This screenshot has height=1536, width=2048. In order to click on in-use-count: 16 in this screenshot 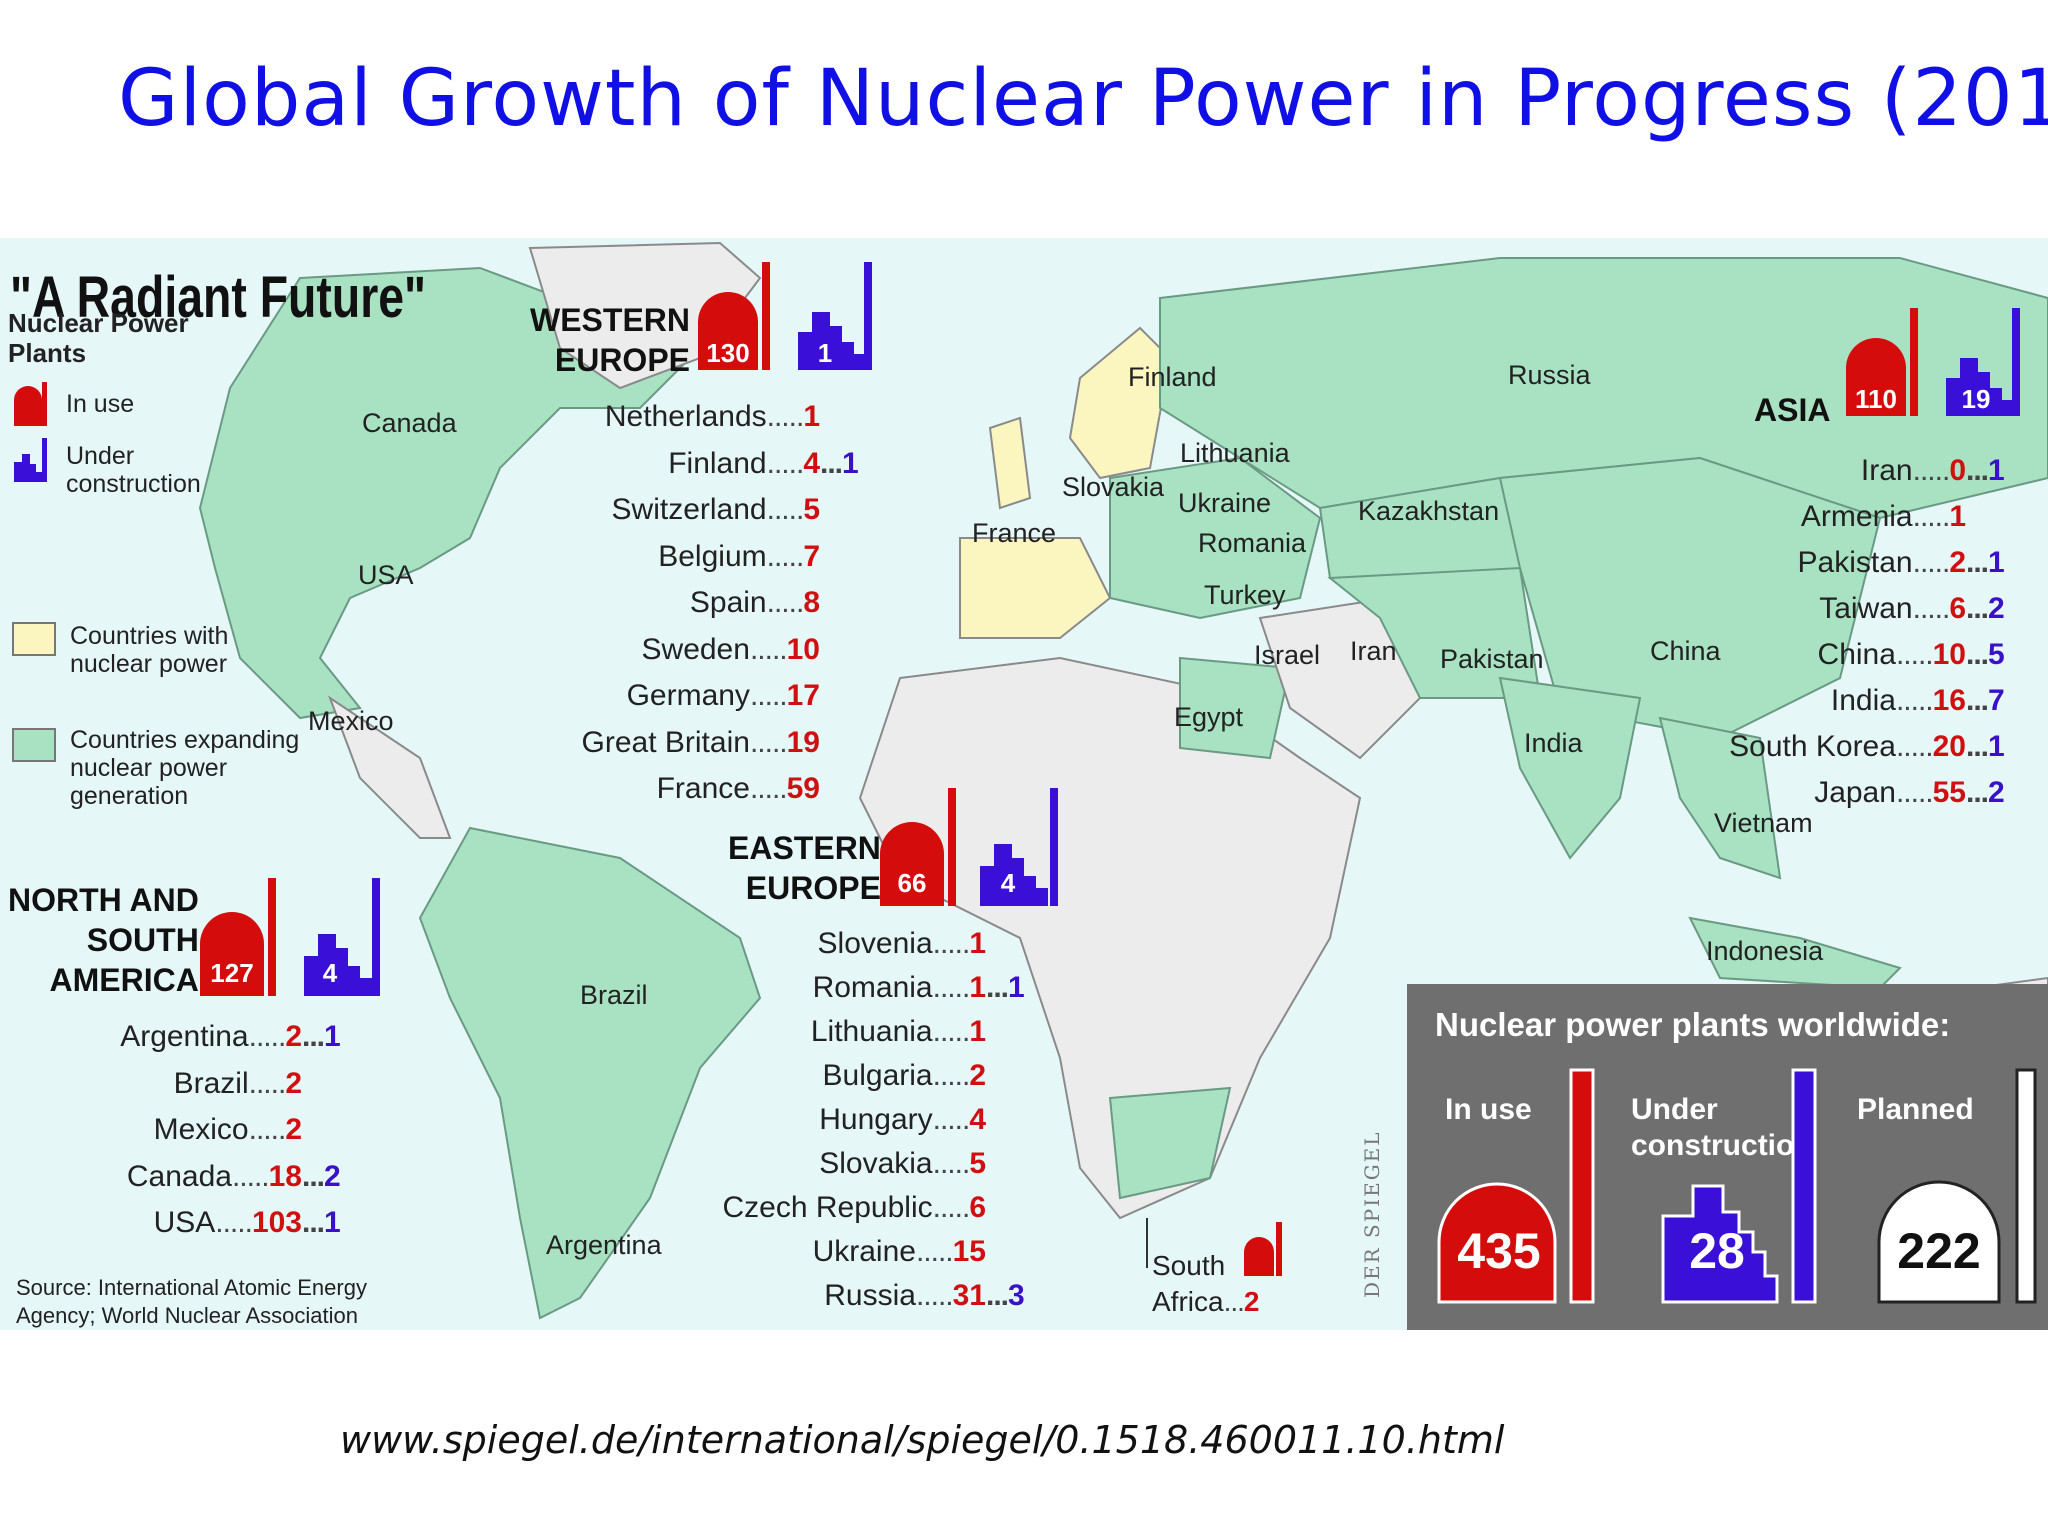, I will do `click(1949, 700)`.